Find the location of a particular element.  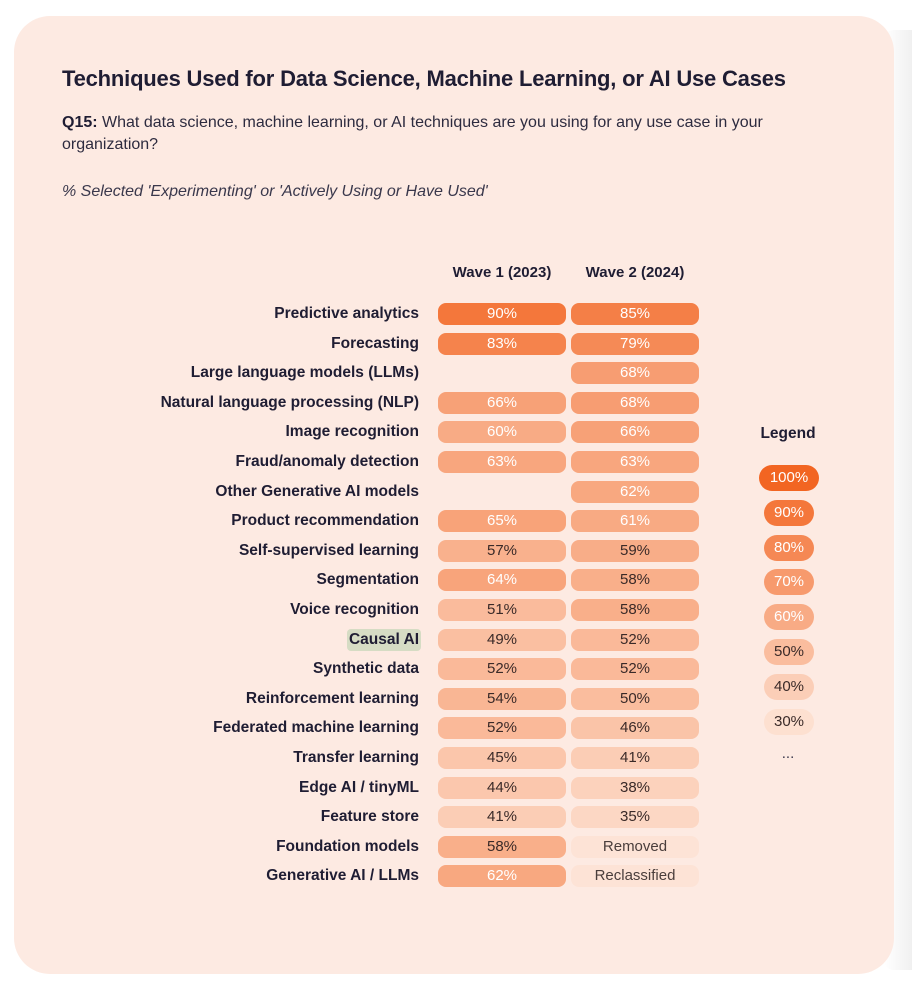

cell-wave-2-voice-recognition: 58% is located at coordinates (635, 610).